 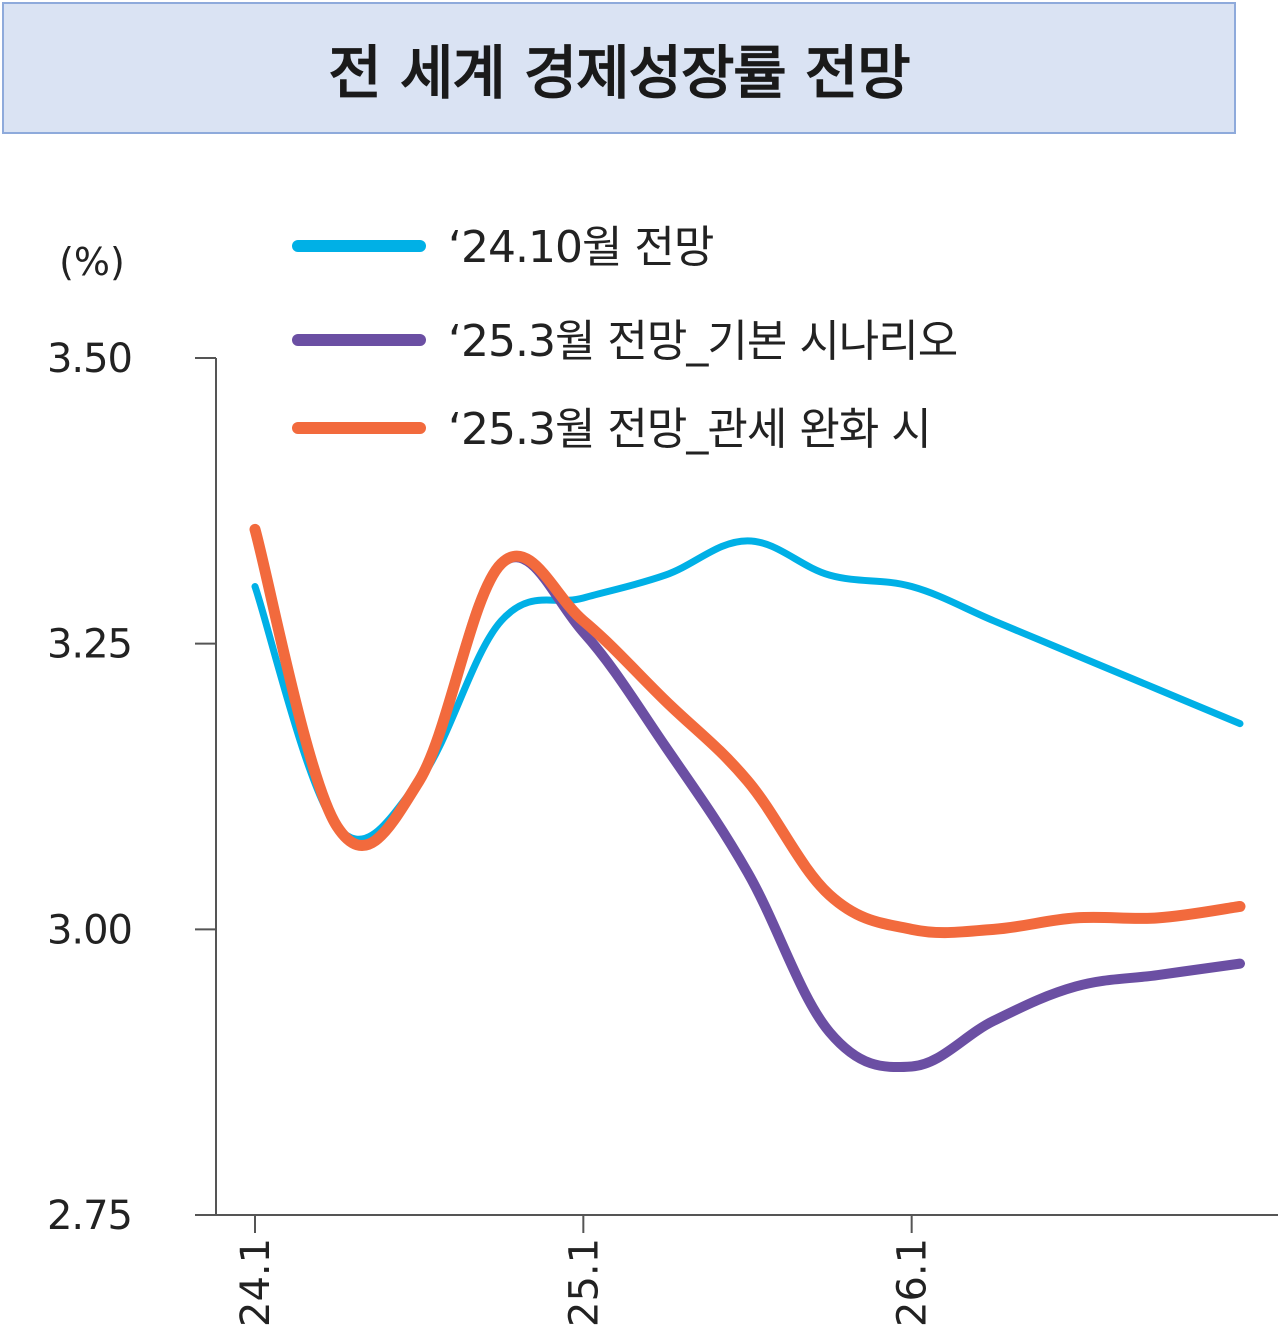 What do you see at coordinates (92, 262) in the screenshot?
I see `y-axis-unit-label: (%)` at bounding box center [92, 262].